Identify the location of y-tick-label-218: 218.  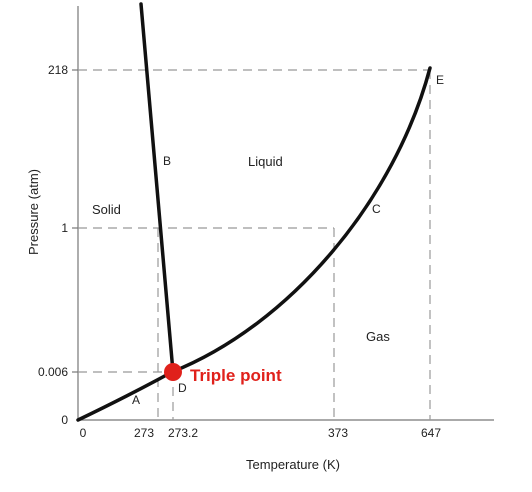
(58, 70).